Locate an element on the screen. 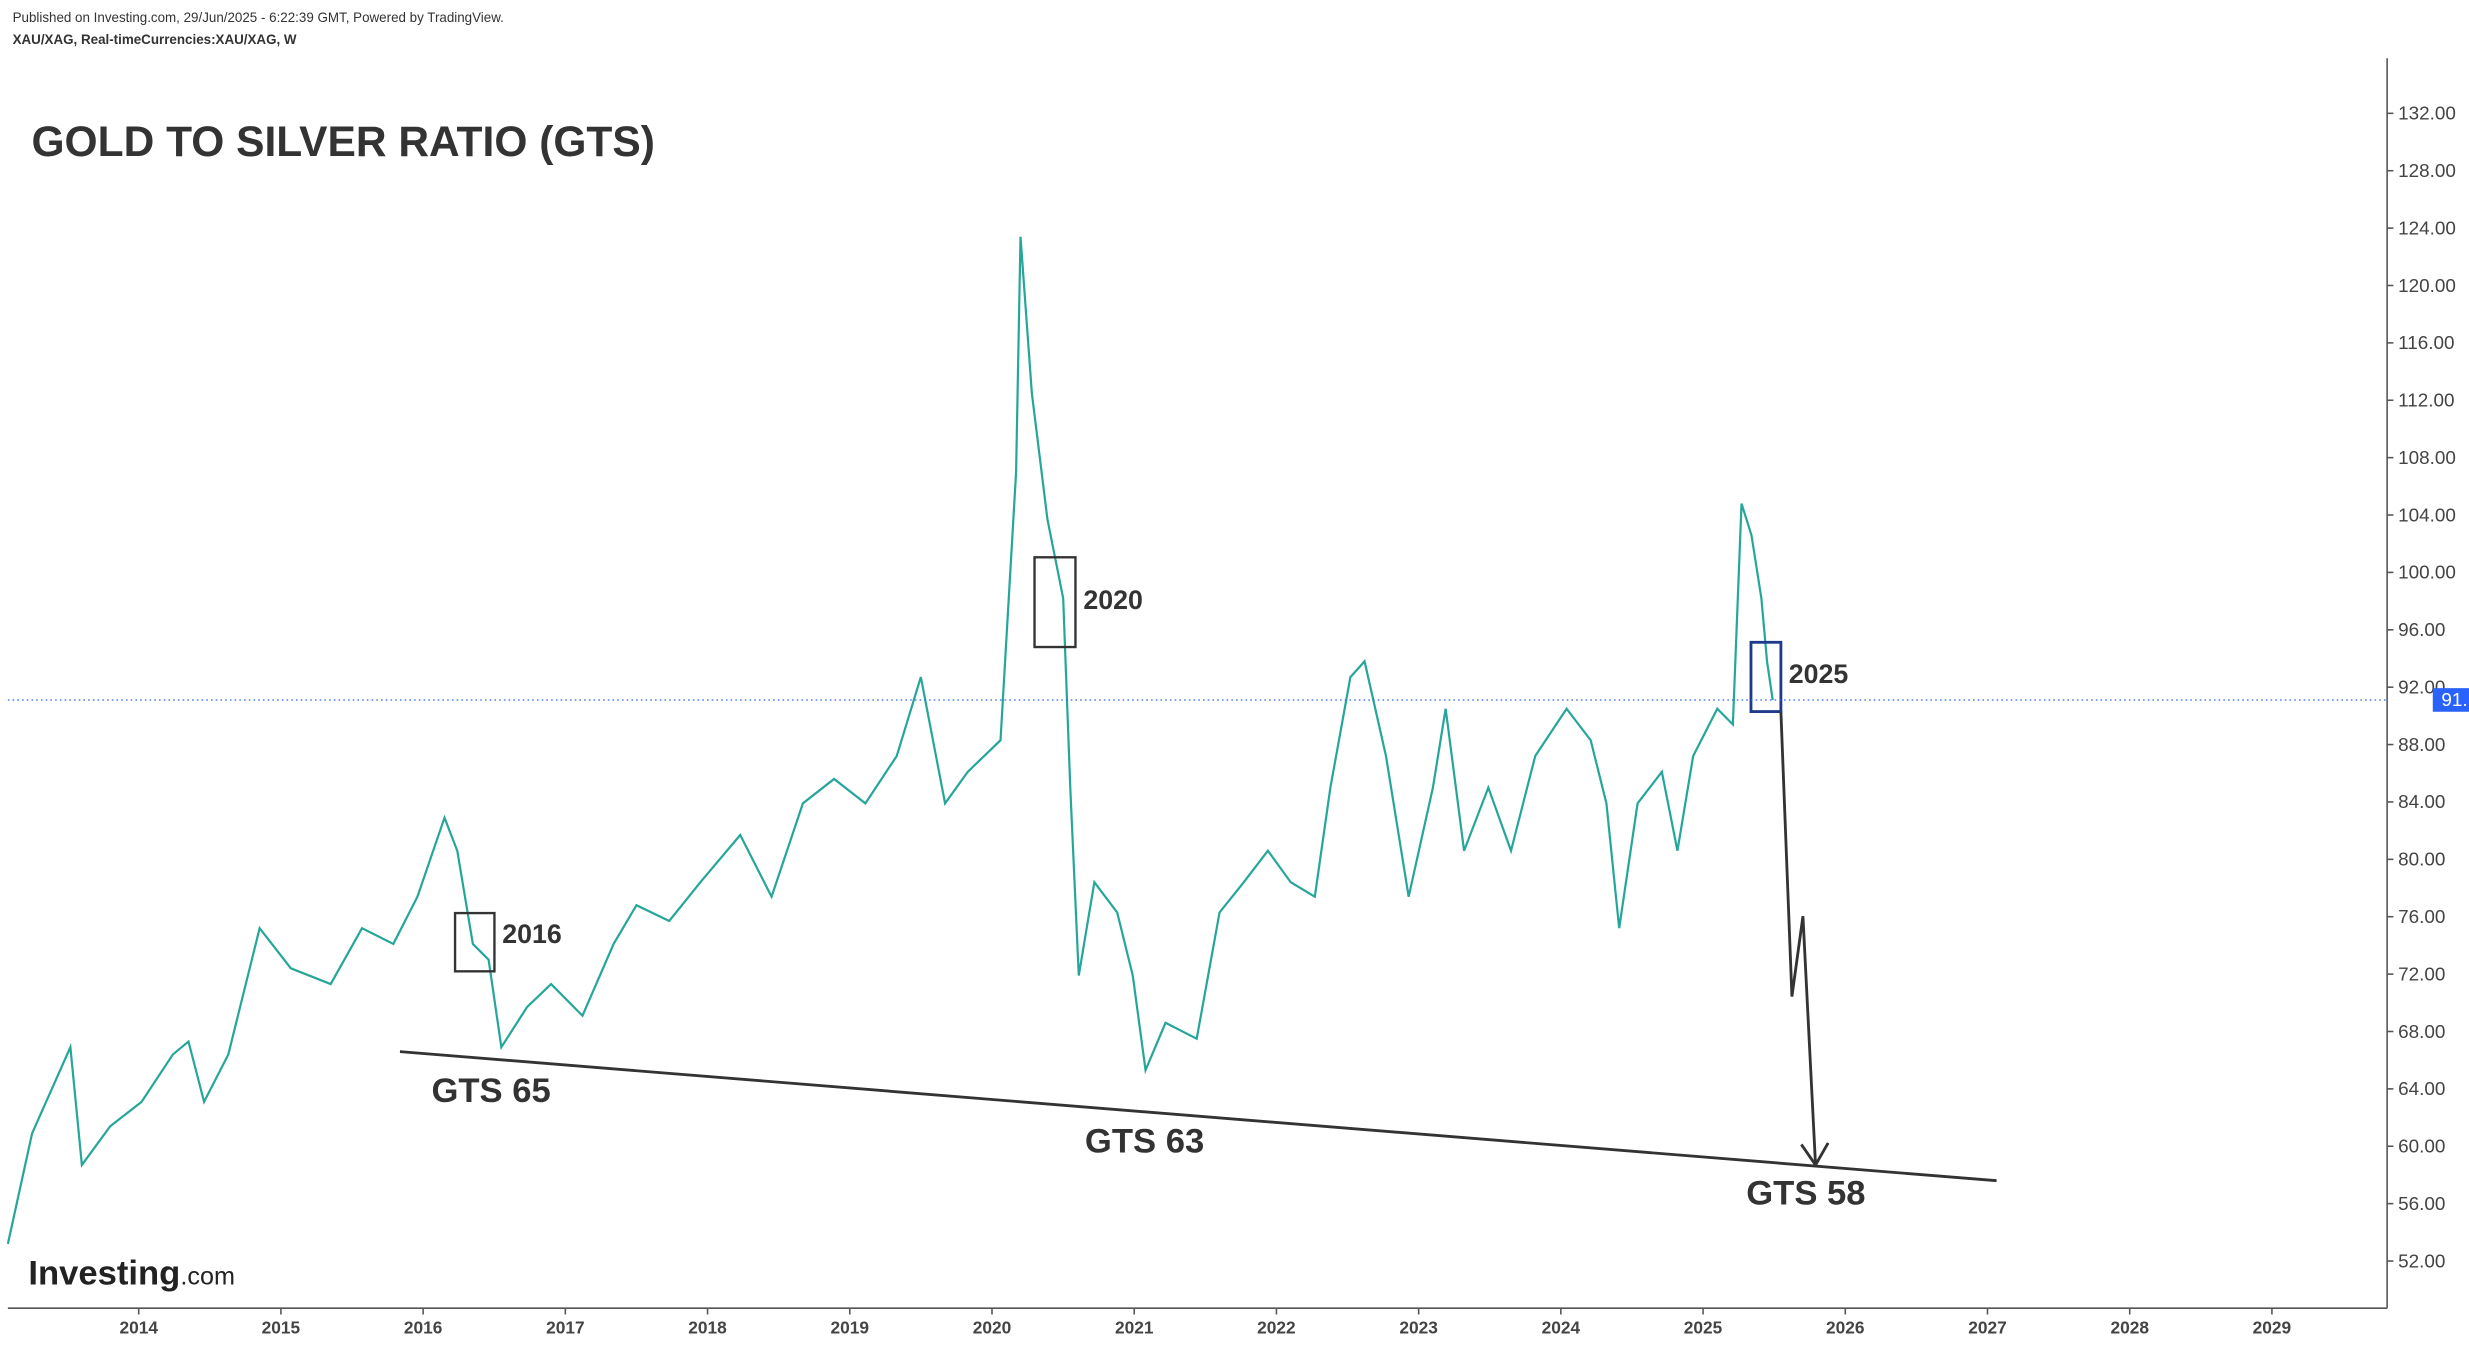  y-tick-label: 80.00 is located at coordinates (2421, 860).